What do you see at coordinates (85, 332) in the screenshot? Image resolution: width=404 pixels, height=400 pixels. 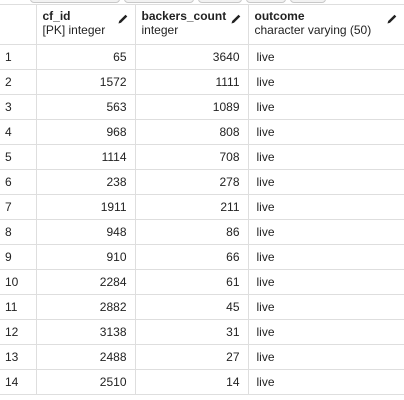 I see `cell-cf-id: 3138` at bounding box center [85, 332].